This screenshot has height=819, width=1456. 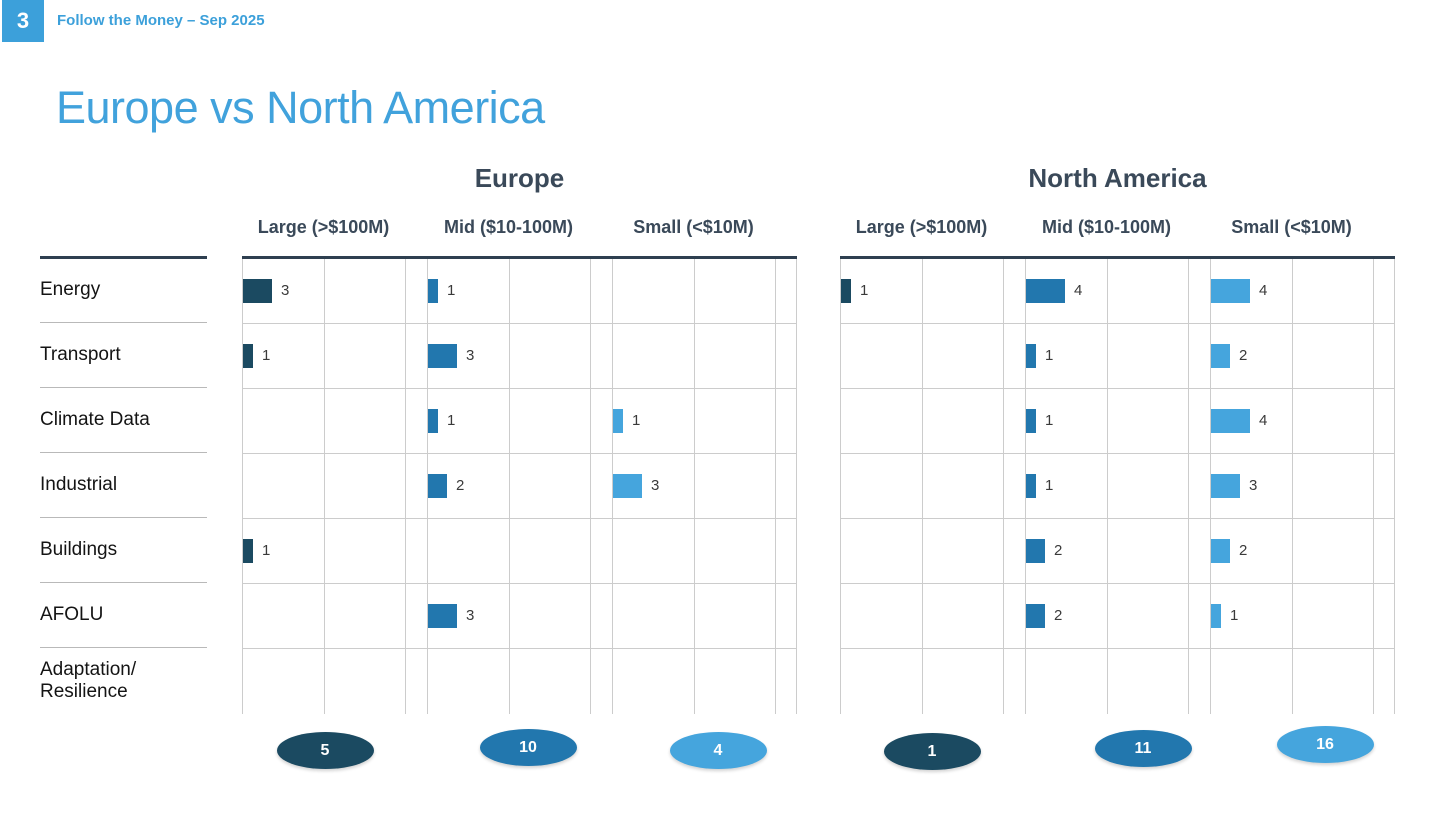 I want to click on row-label: Transport, so click(x=123, y=355).